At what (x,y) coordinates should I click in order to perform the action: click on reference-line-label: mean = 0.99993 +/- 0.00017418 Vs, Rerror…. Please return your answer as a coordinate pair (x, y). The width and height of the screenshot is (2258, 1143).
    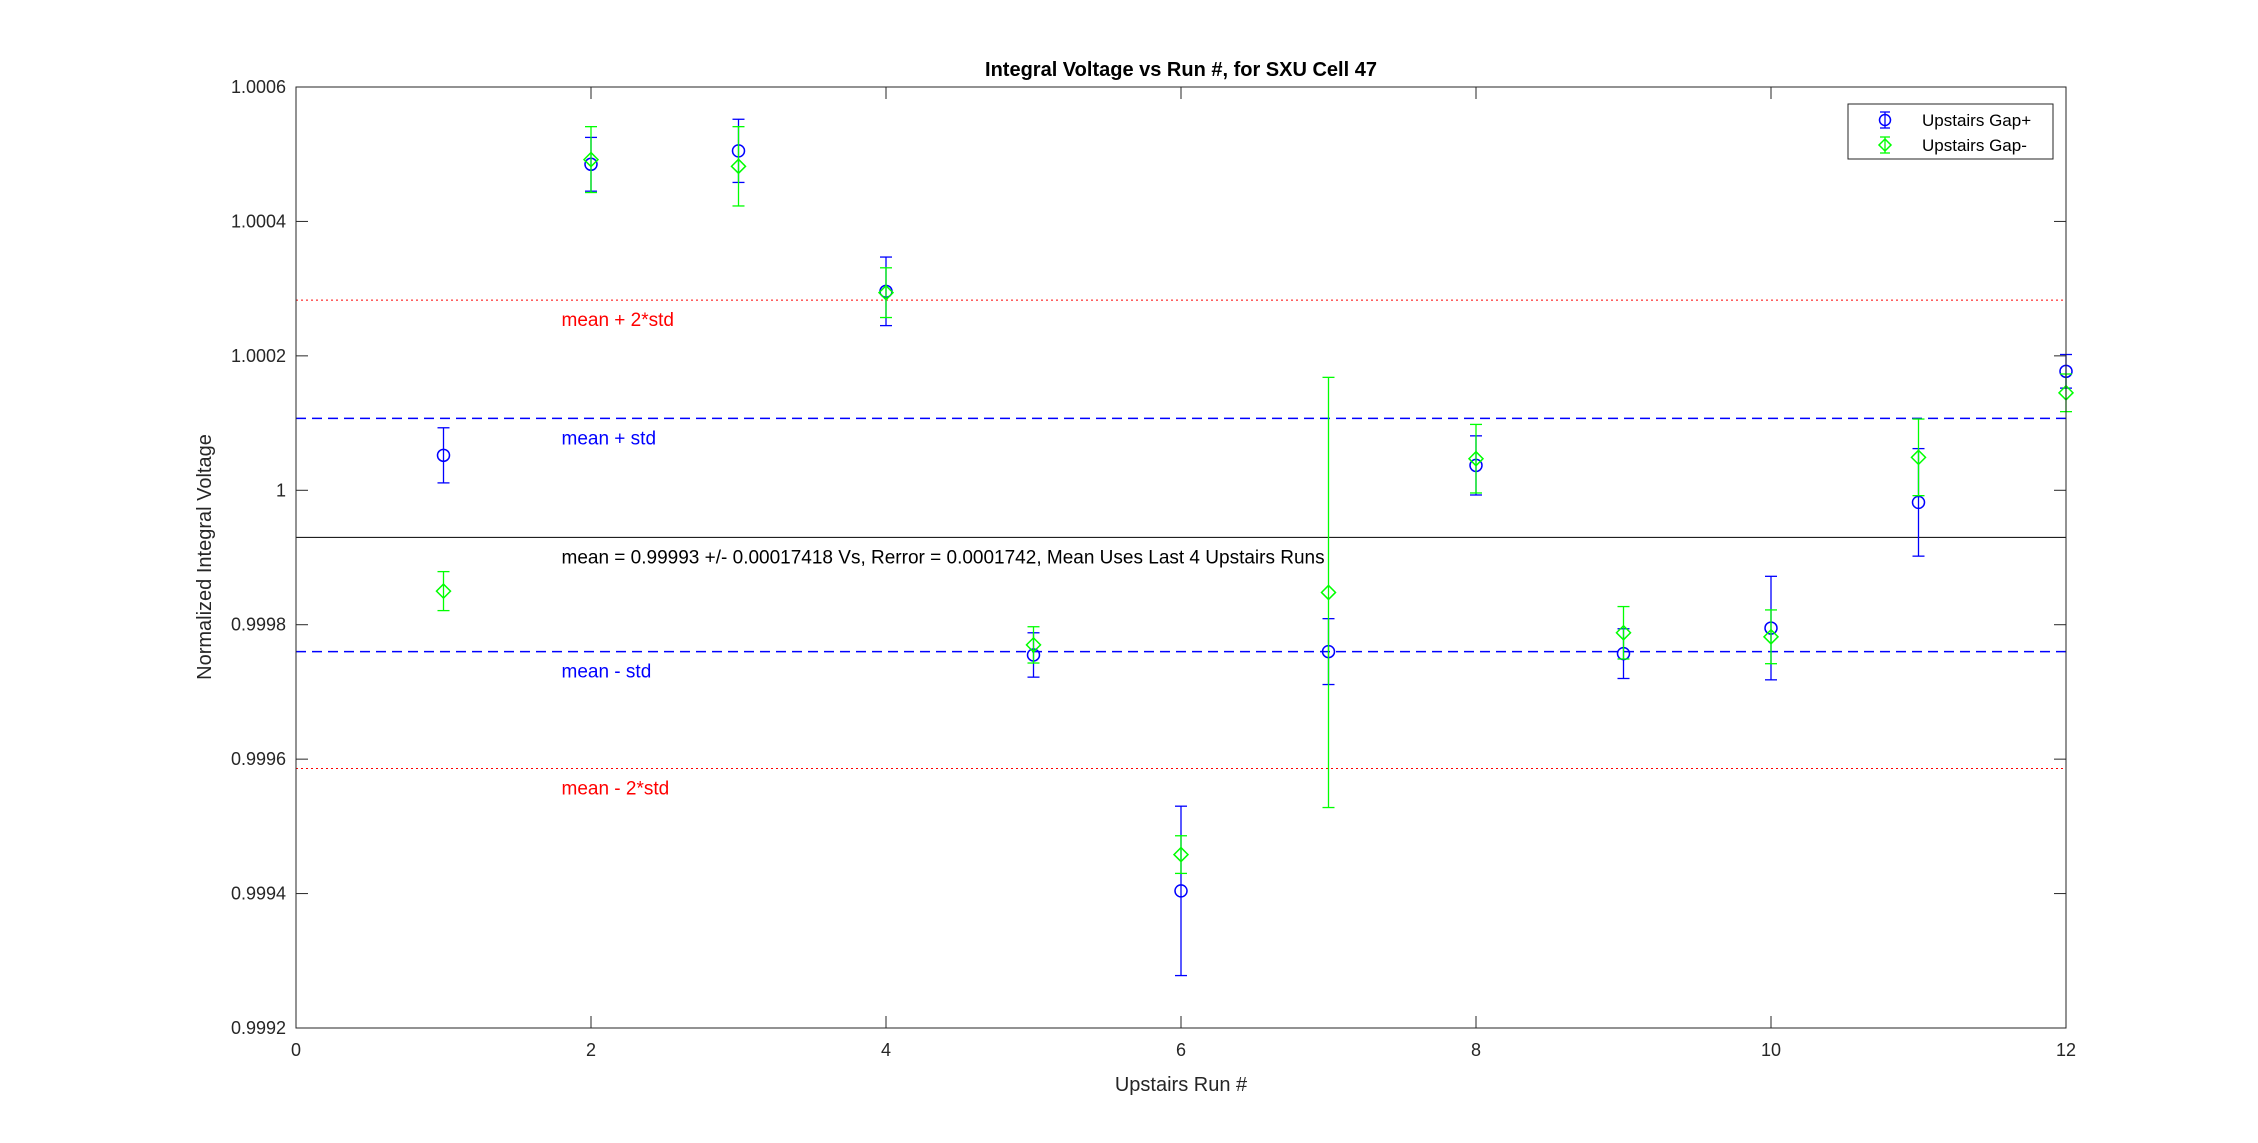
    Looking at the image, I should click on (943, 557).